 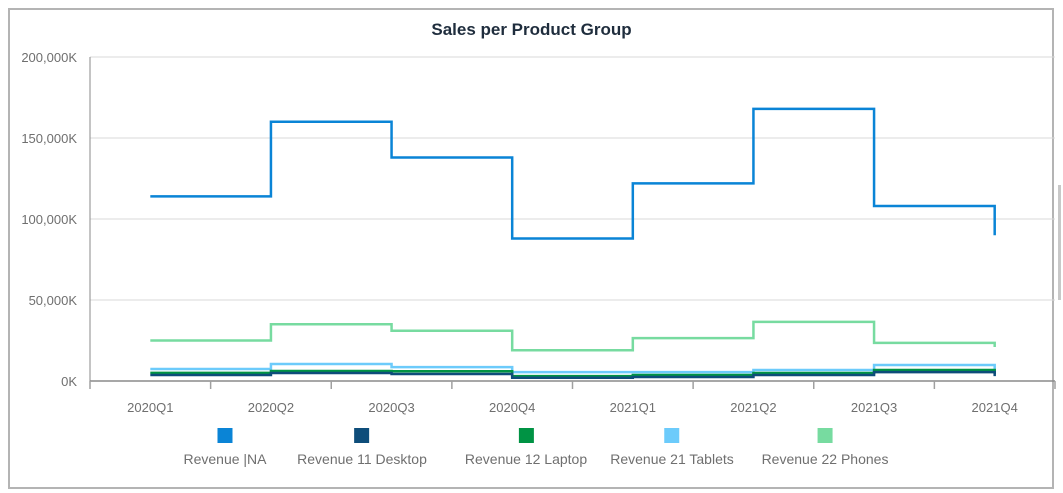 What do you see at coordinates (391, 407) in the screenshot?
I see `x-tick-label: 2020Q3` at bounding box center [391, 407].